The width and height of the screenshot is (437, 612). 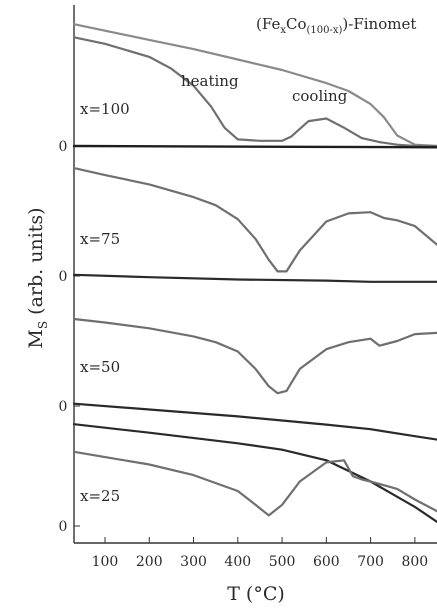 I want to click on x-tick-label-700: 700, so click(x=370, y=562).